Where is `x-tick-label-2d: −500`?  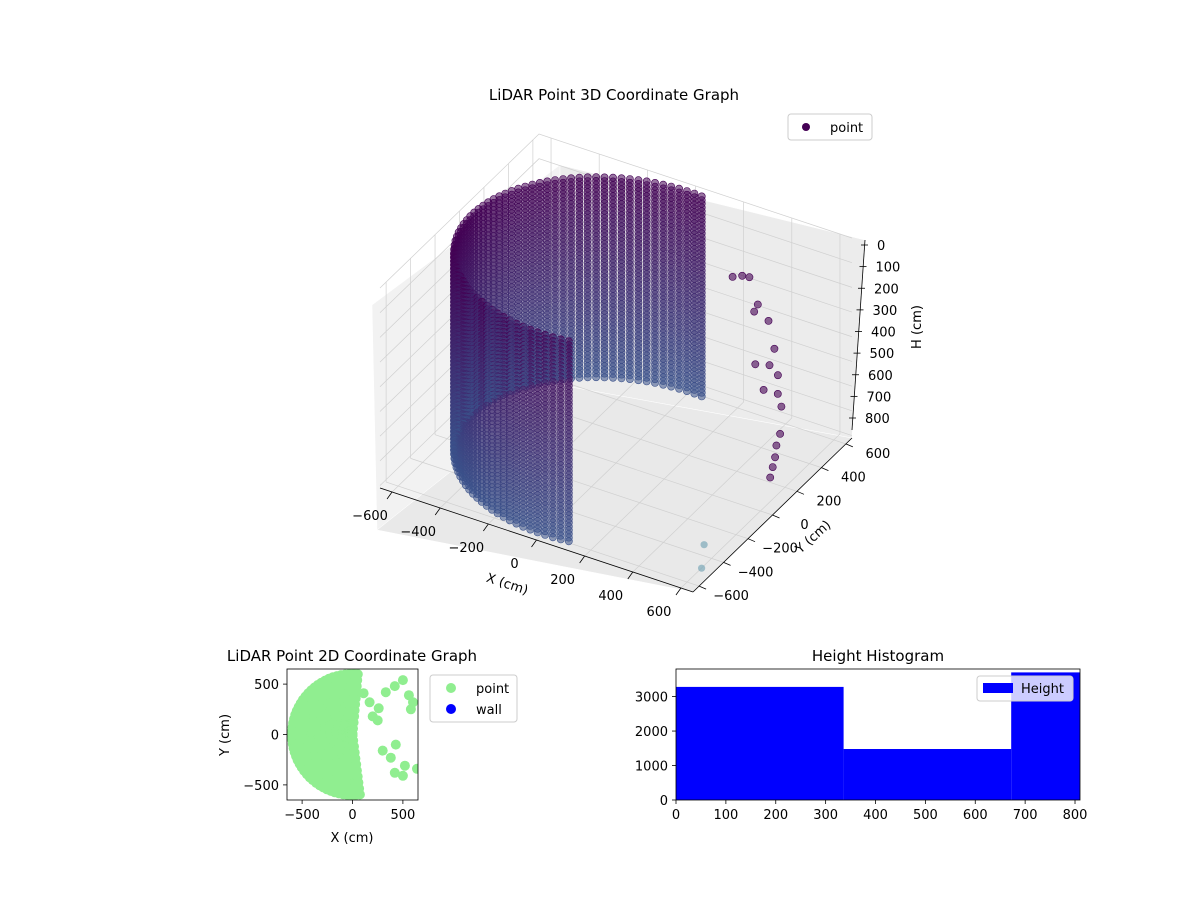 x-tick-label-2d: −500 is located at coordinates (302, 815).